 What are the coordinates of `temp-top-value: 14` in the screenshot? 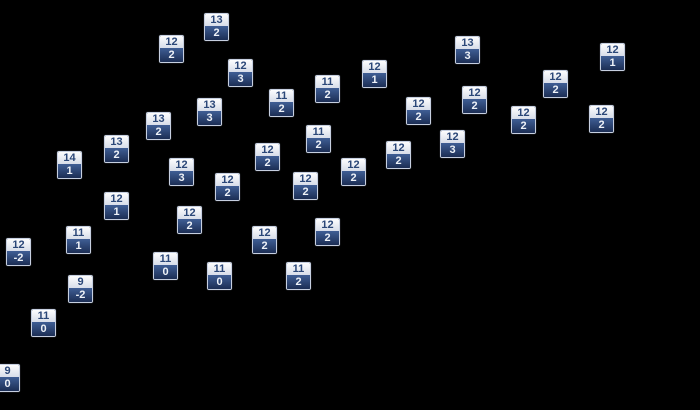 It's located at (69, 158).